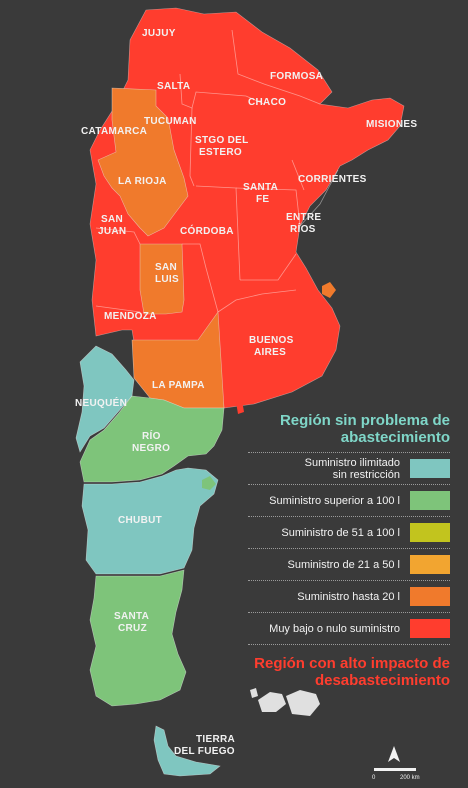 The image size is (468, 788). Describe the element at coordinates (151, 448) in the screenshot. I see `label-rionegro-2: NEGRO` at that location.